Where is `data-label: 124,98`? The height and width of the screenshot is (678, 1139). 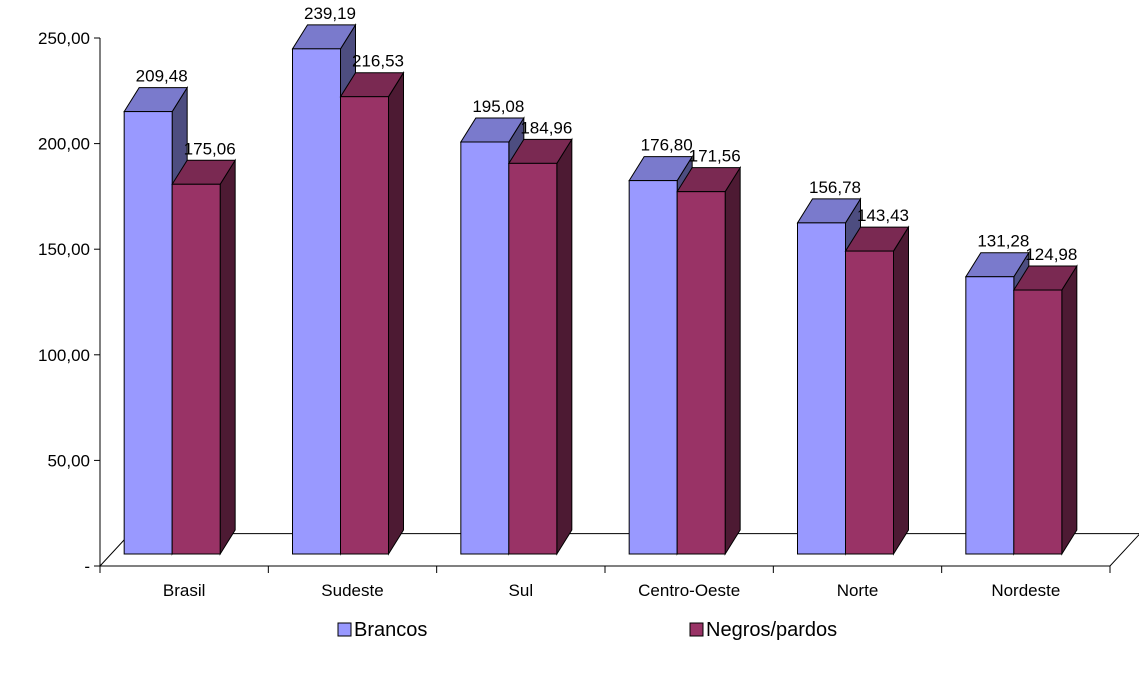
data-label: 124,98 is located at coordinates (1051, 254).